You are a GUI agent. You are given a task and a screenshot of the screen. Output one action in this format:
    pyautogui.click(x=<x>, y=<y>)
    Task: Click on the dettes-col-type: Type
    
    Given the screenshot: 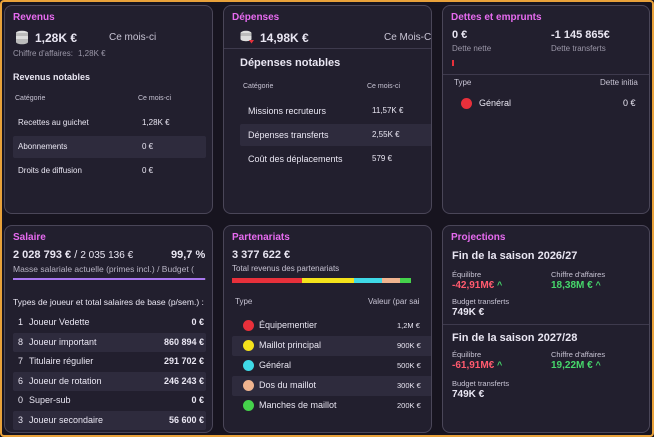 What is the action you would take?
    pyautogui.click(x=463, y=82)
    